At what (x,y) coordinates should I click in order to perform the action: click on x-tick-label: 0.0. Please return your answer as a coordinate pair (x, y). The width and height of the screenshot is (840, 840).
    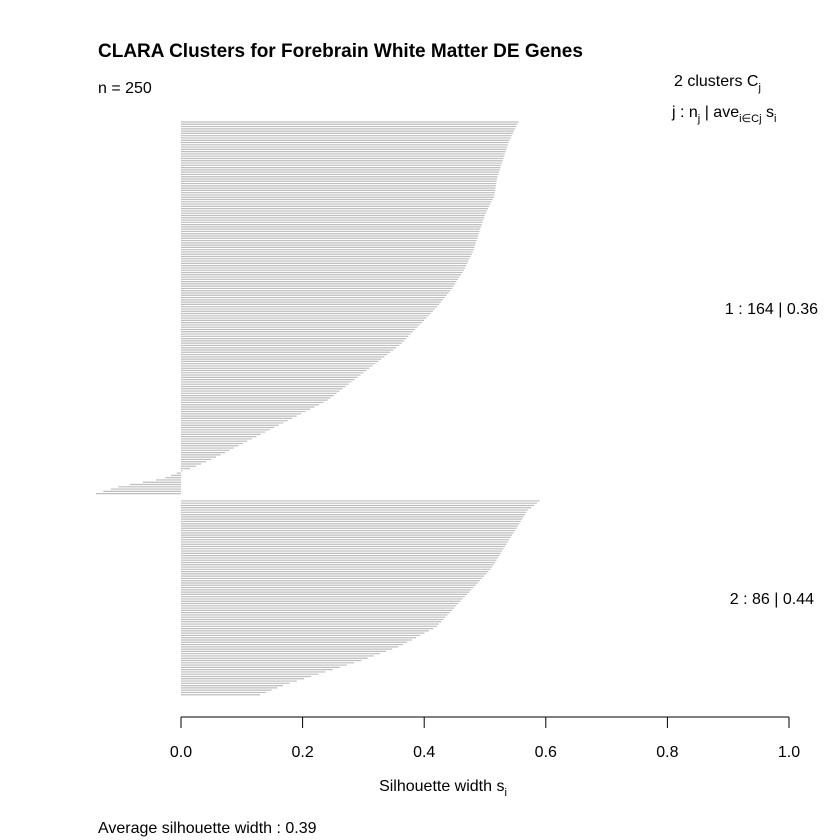
    Looking at the image, I should click on (181, 752).